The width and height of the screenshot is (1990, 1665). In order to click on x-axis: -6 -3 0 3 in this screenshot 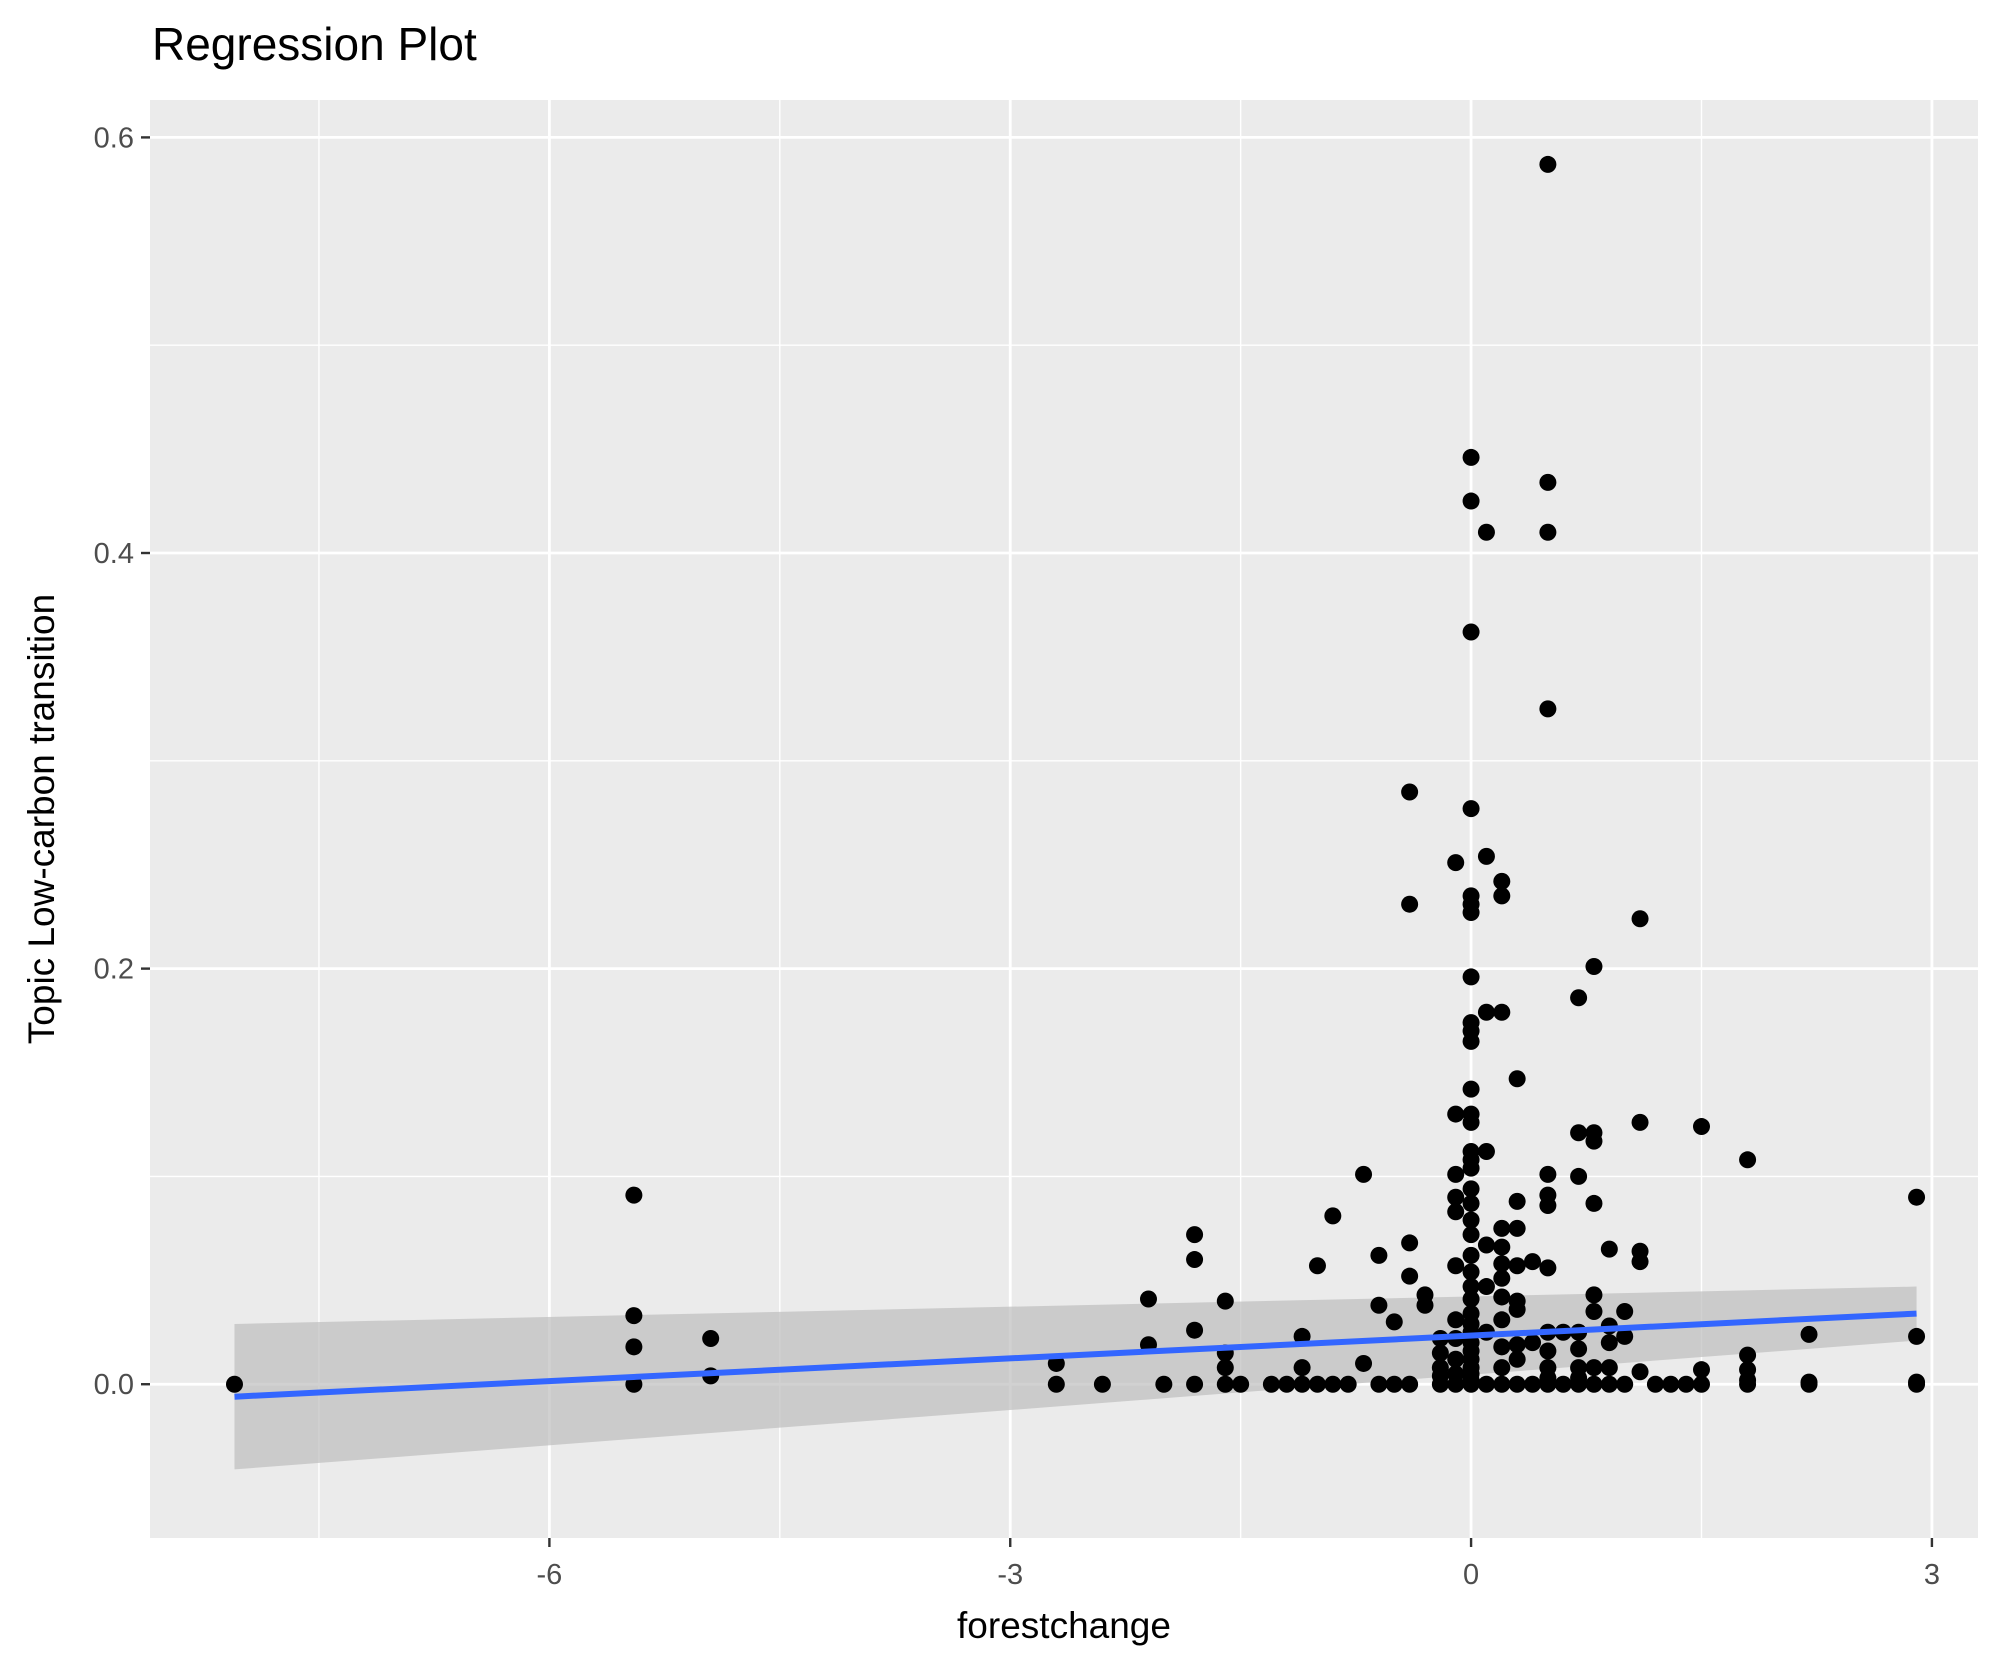, I will do `click(1238, 1564)`.